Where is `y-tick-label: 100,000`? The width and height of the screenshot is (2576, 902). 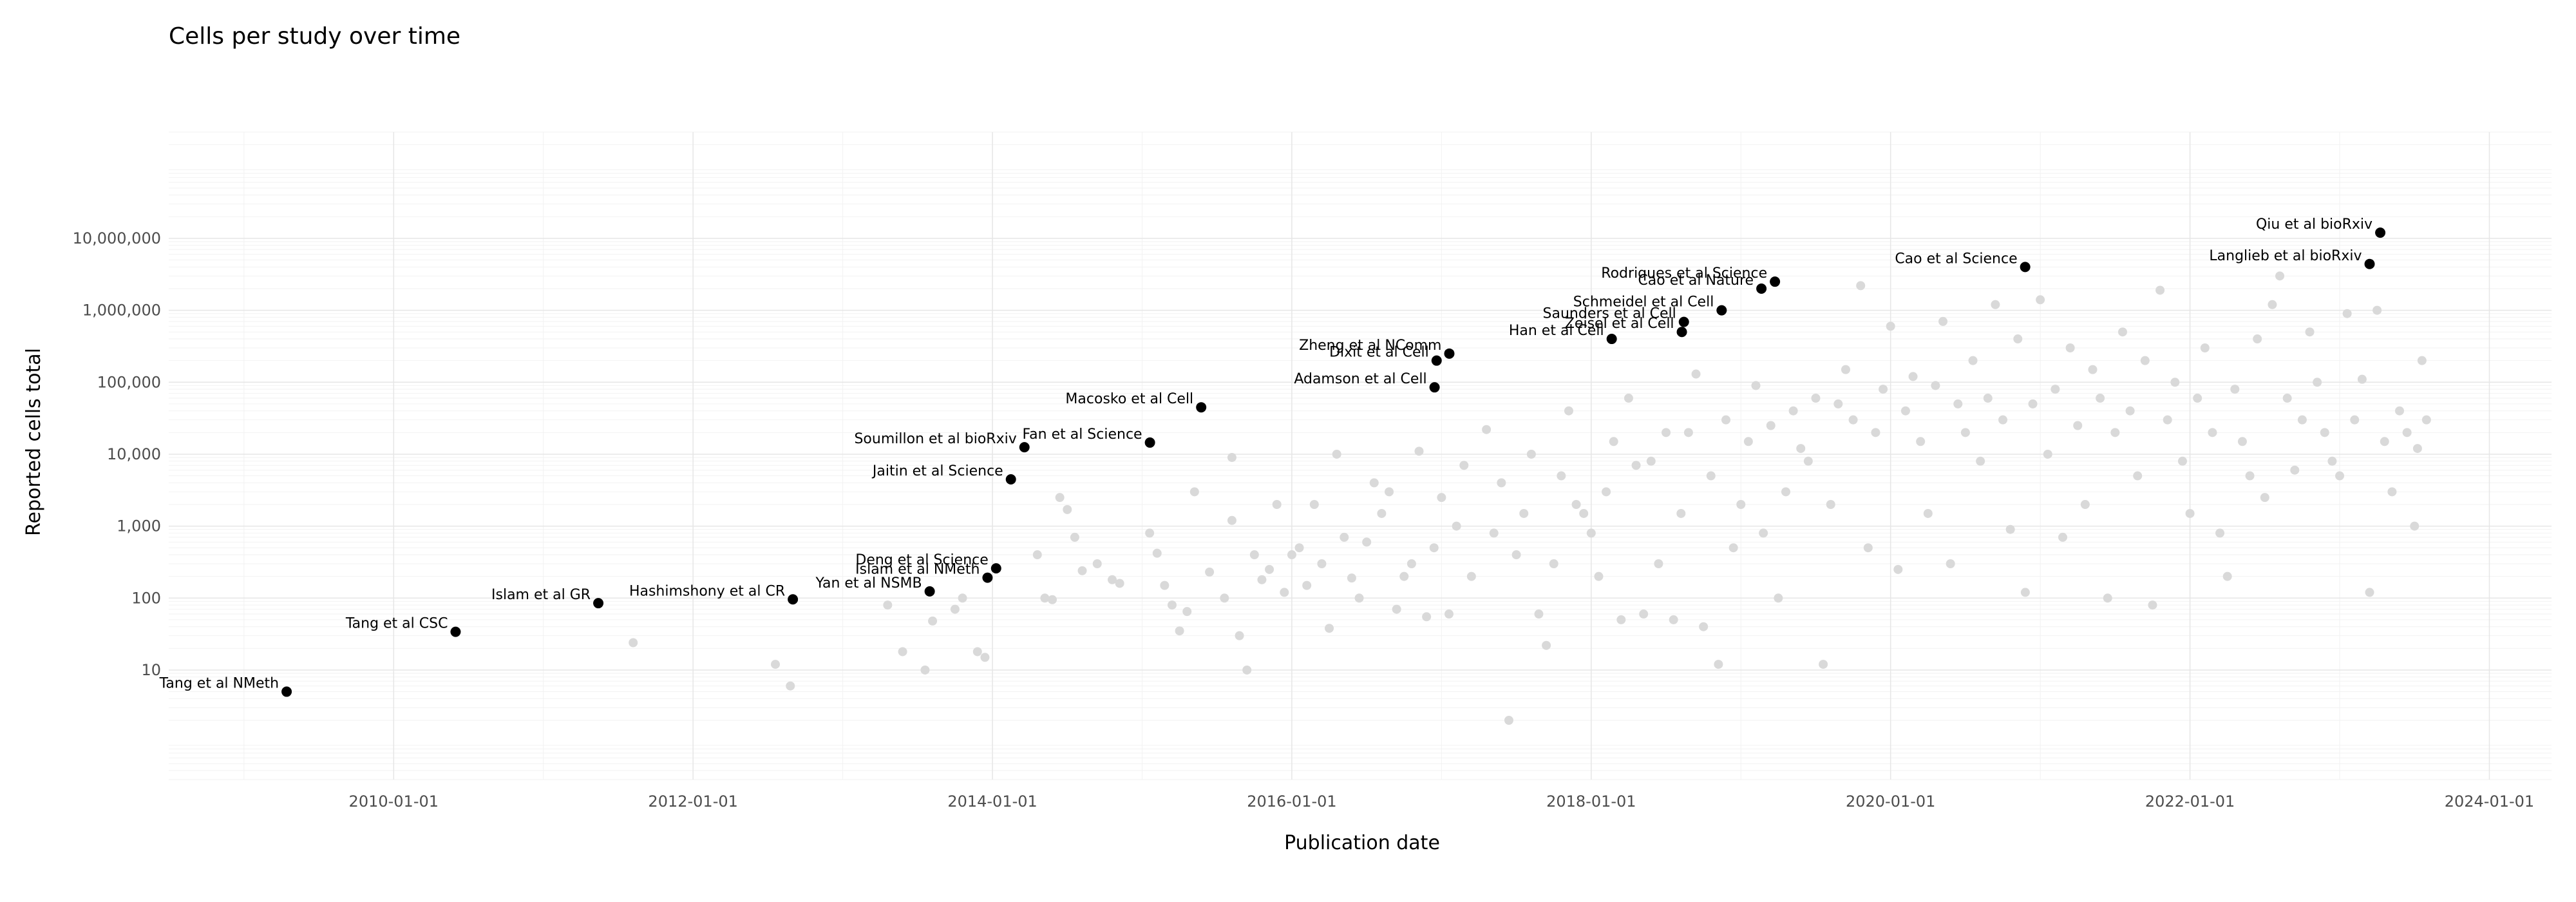 y-tick-label: 100,000 is located at coordinates (129, 382).